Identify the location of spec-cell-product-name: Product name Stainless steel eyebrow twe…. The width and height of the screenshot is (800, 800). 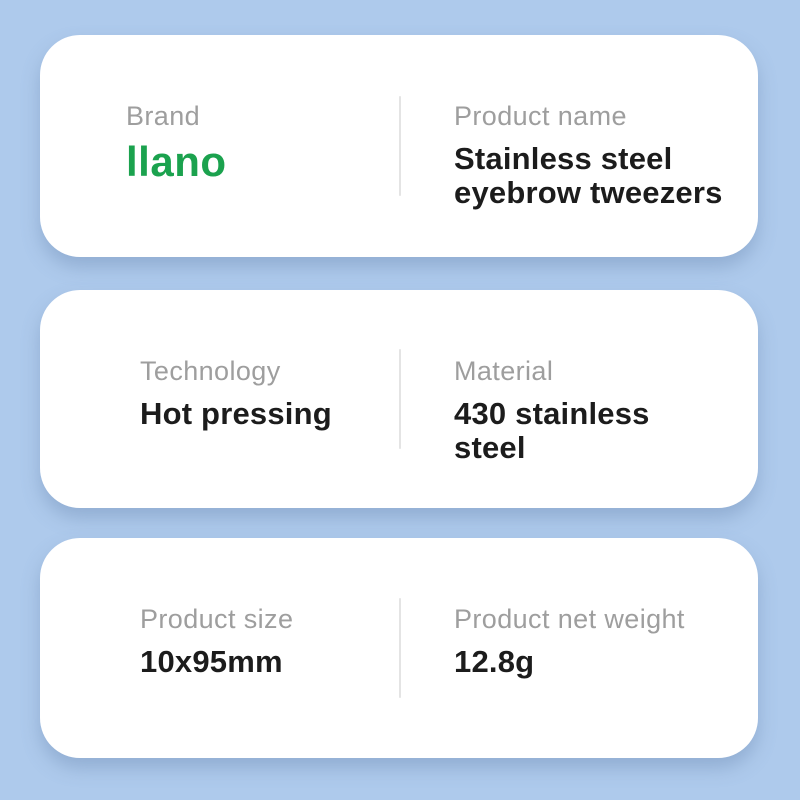
(579, 146).